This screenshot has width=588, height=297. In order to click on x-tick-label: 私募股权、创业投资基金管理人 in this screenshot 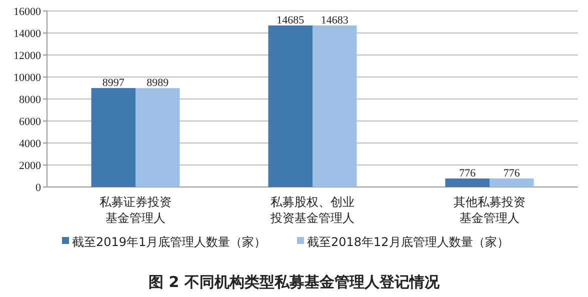, I will do `click(312, 210)`.